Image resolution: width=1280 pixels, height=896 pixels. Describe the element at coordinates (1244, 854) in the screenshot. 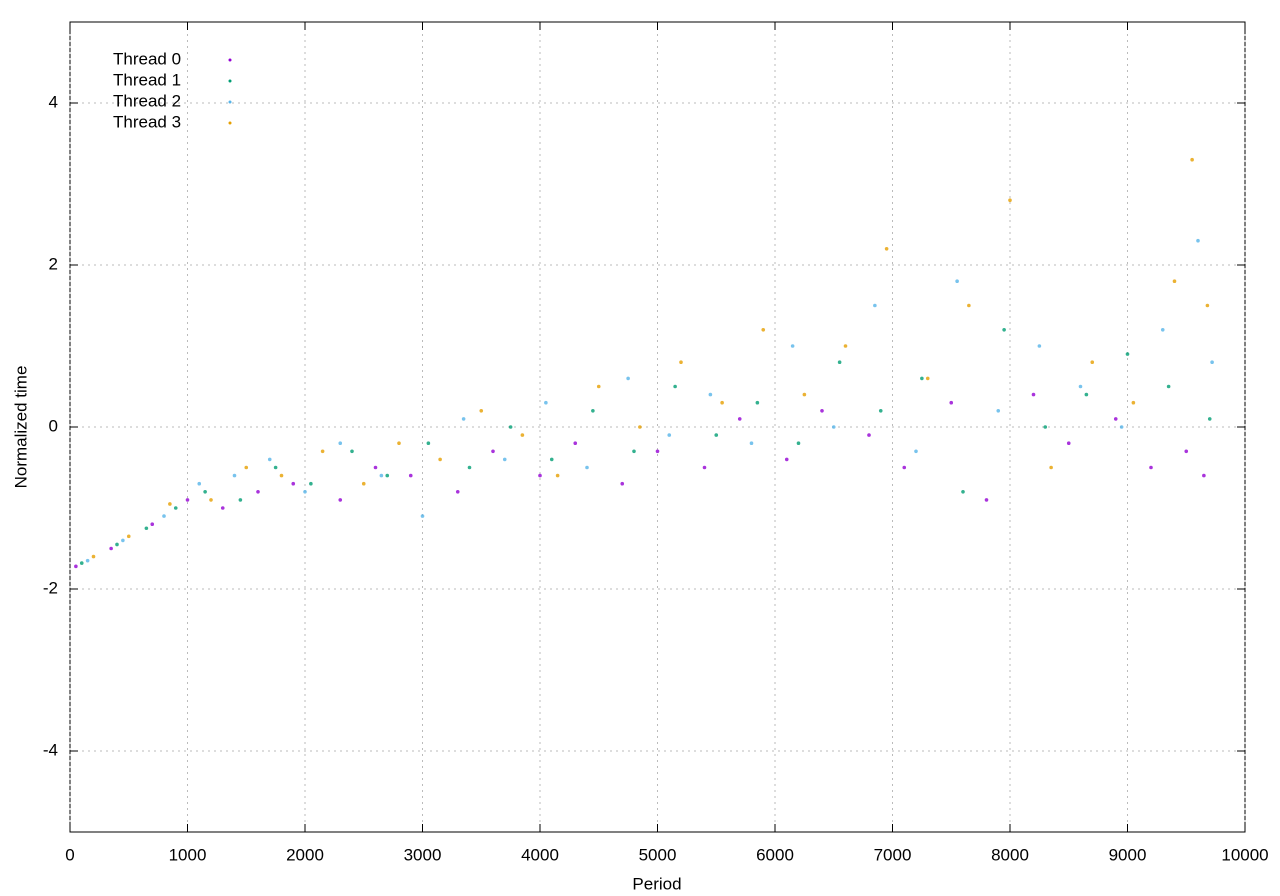

I see `x-tick-label: 10000` at that location.